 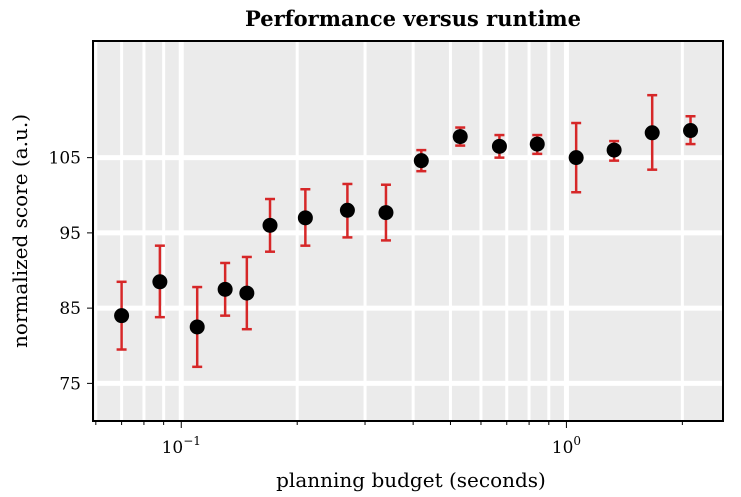 I want to click on x-tick-label: 10⁻¹, so click(x=181, y=446).